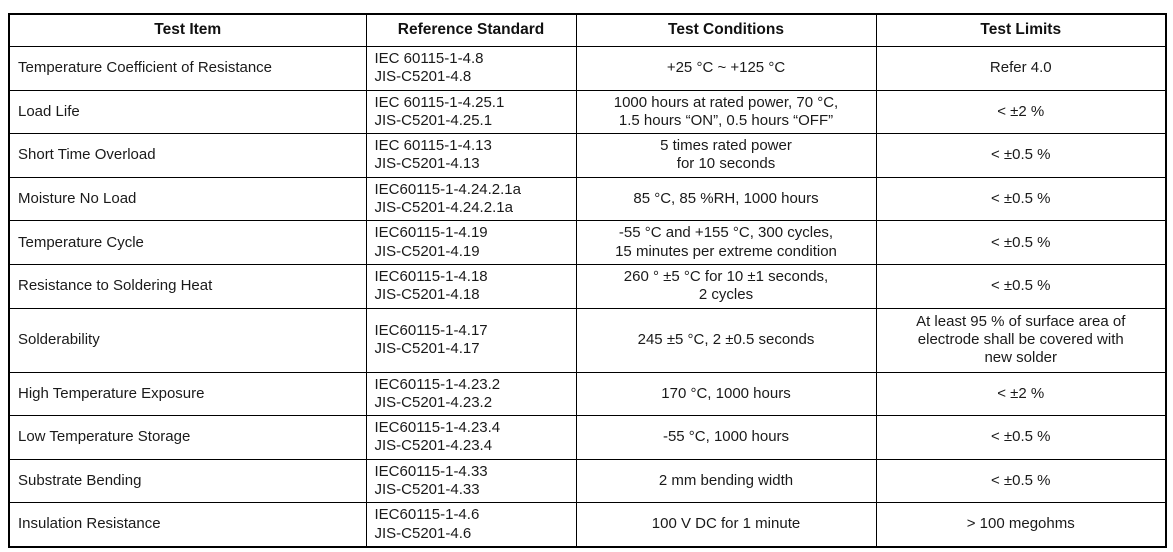  Describe the element at coordinates (187, 199) in the screenshot. I see `cell-test-item: Moisture No Load` at that location.